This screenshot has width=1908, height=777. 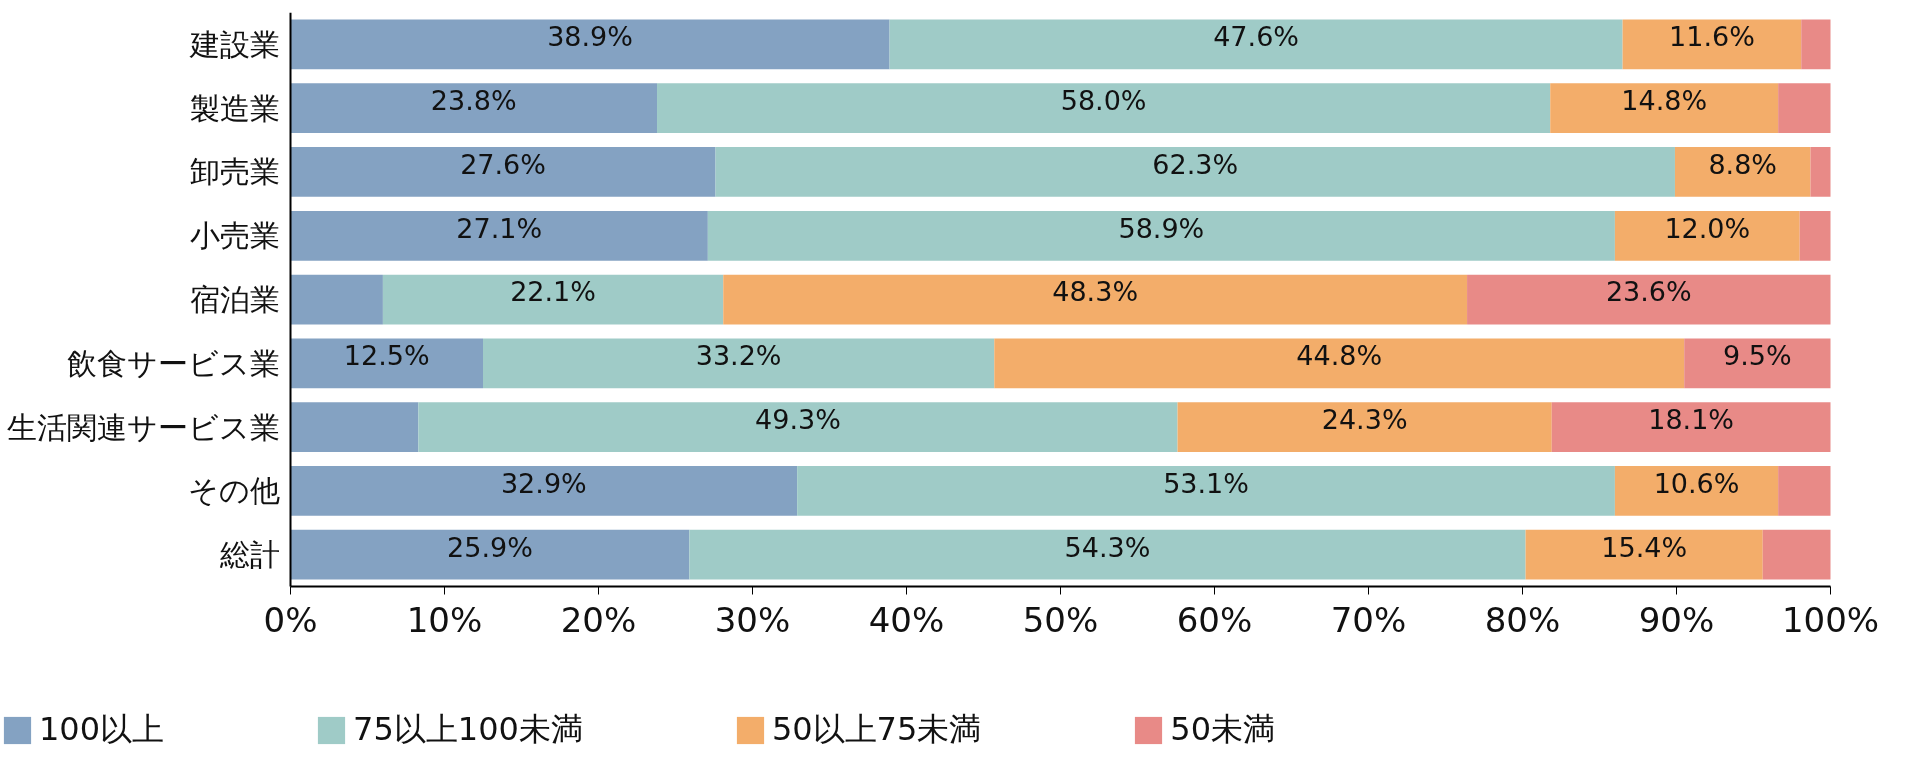 I want to click on legend-label: 75以上100未満, so click(x=468, y=729).